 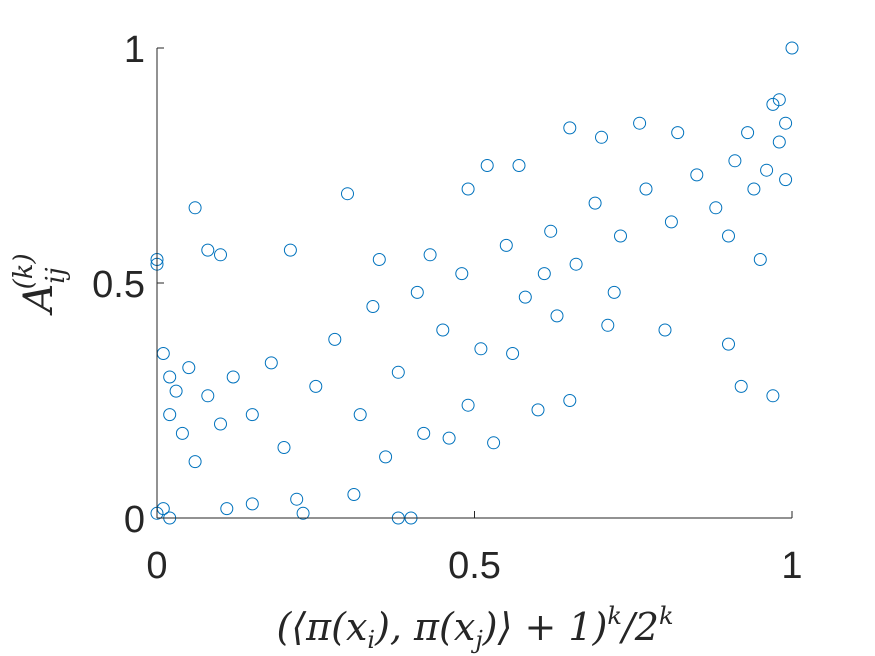 What do you see at coordinates (134, 50) in the screenshot?
I see `y-tick-label: 1` at bounding box center [134, 50].